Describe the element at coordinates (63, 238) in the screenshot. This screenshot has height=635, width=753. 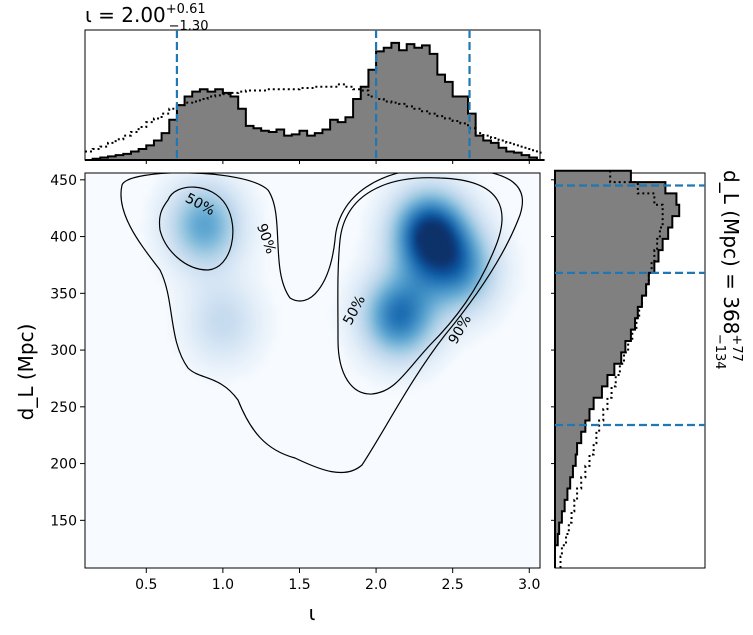
I see `y-tick-label: 400` at that location.